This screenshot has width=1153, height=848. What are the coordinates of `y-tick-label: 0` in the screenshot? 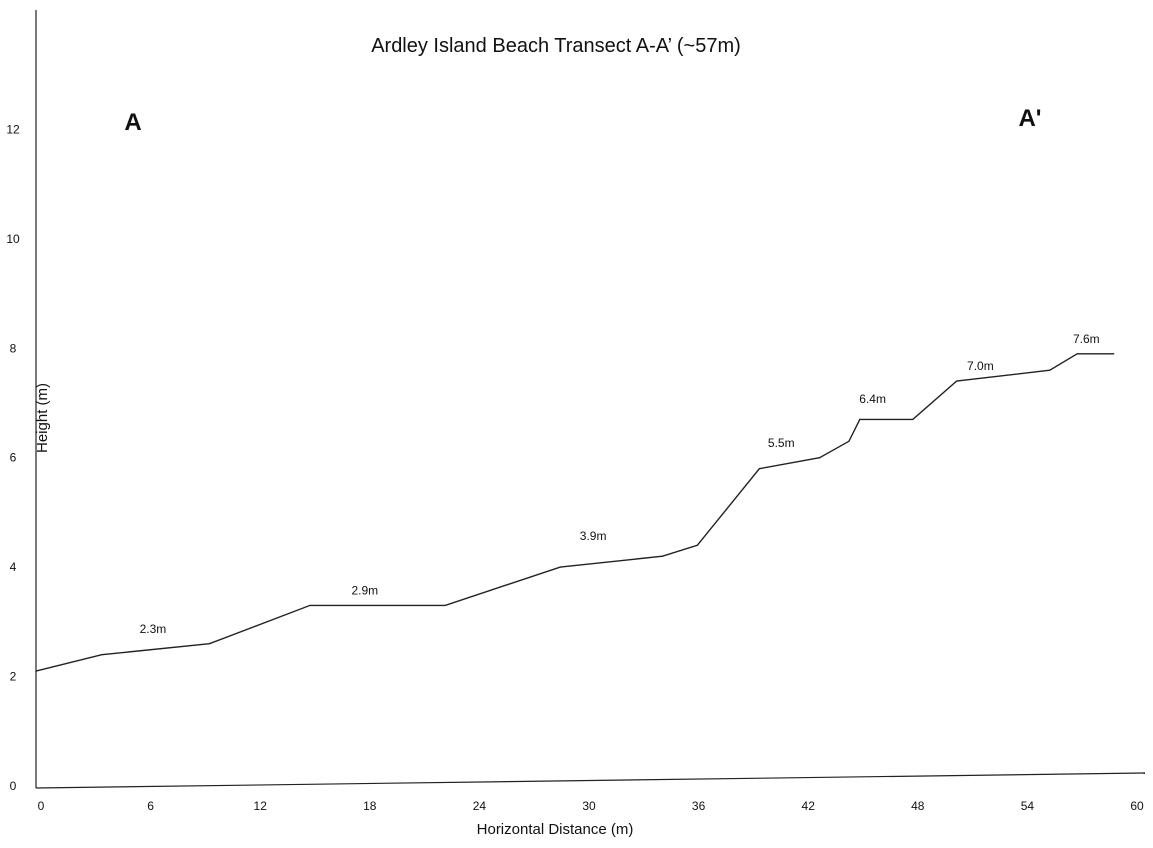 It's located at (13, 786).